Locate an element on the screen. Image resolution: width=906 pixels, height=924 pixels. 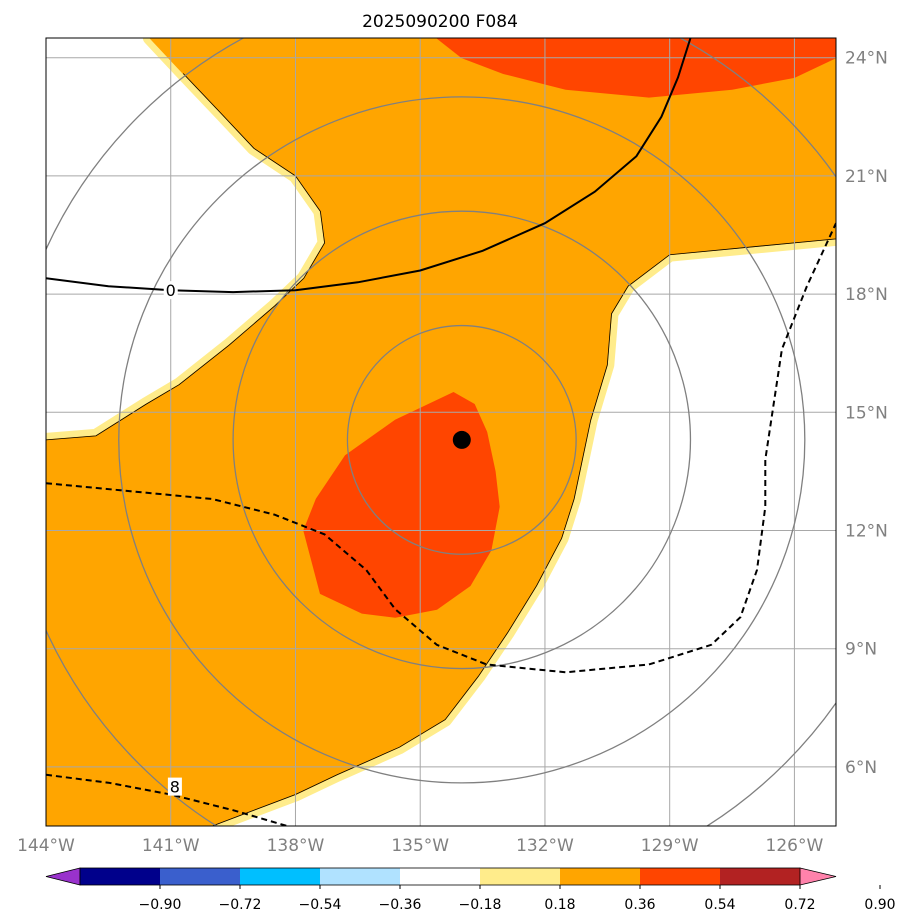
colorbar-tick-label: −0.72 is located at coordinates (240, 905).